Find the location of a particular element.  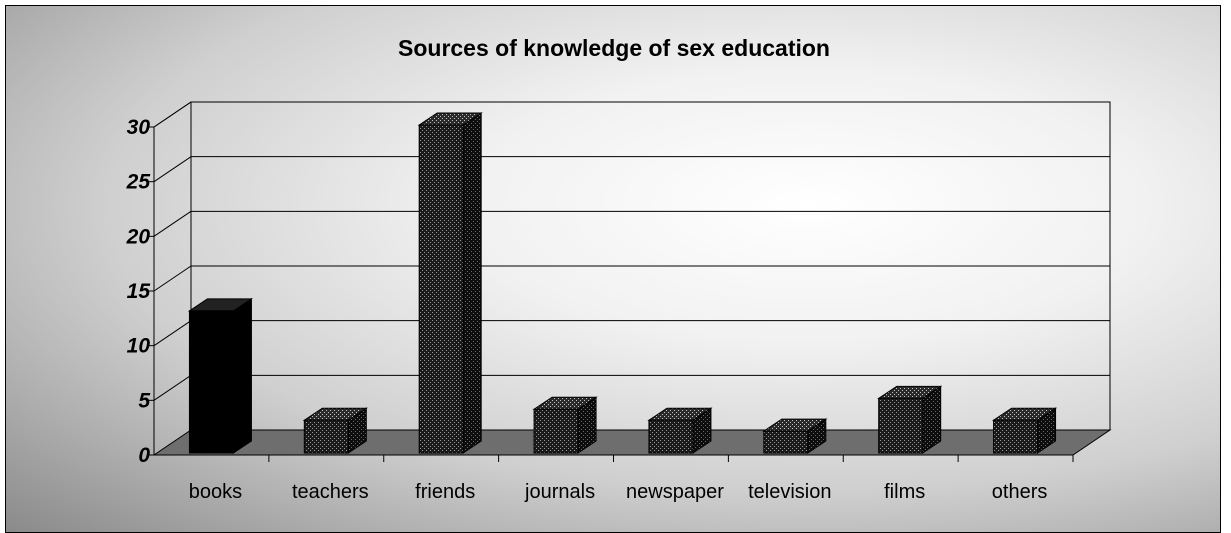

bar-teachers is located at coordinates (335, 430).